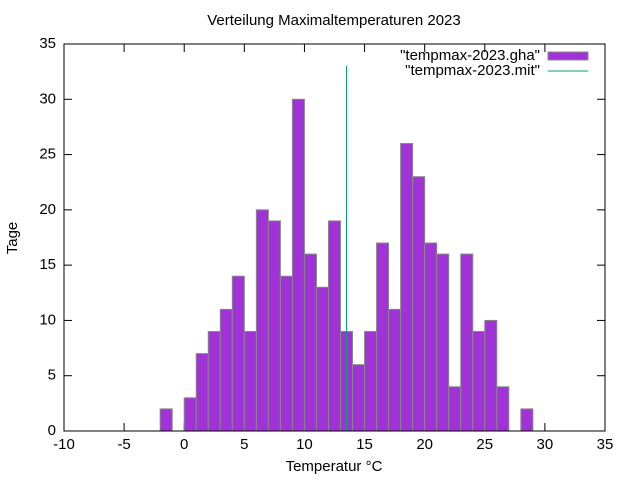 Image resolution: width=640 pixels, height=480 pixels. What do you see at coordinates (12, 238) in the screenshot?
I see `y-axis-label: Tage` at bounding box center [12, 238].